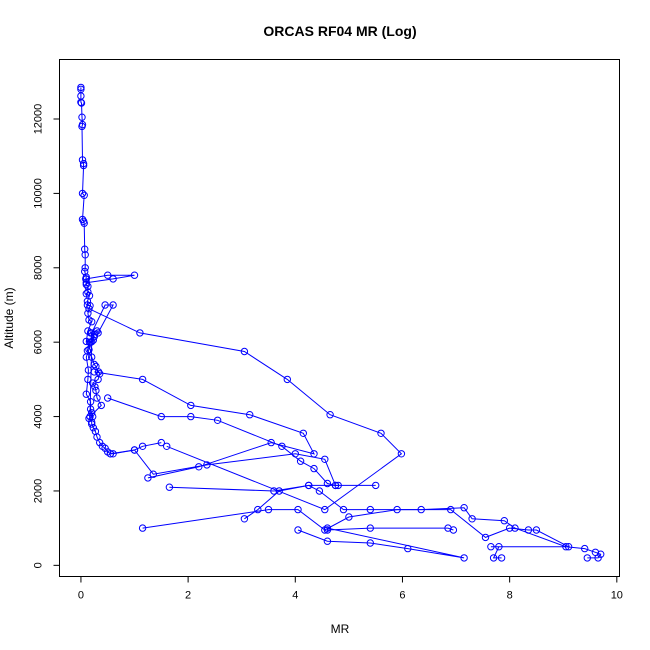 The width and height of the screenshot is (650, 650). I want to click on x-tick-label: 6, so click(402, 596).